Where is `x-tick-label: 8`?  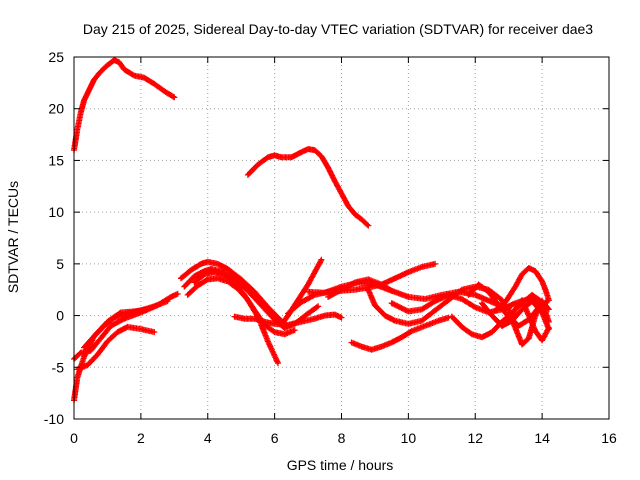 x-tick-label: 8 is located at coordinates (342, 438).